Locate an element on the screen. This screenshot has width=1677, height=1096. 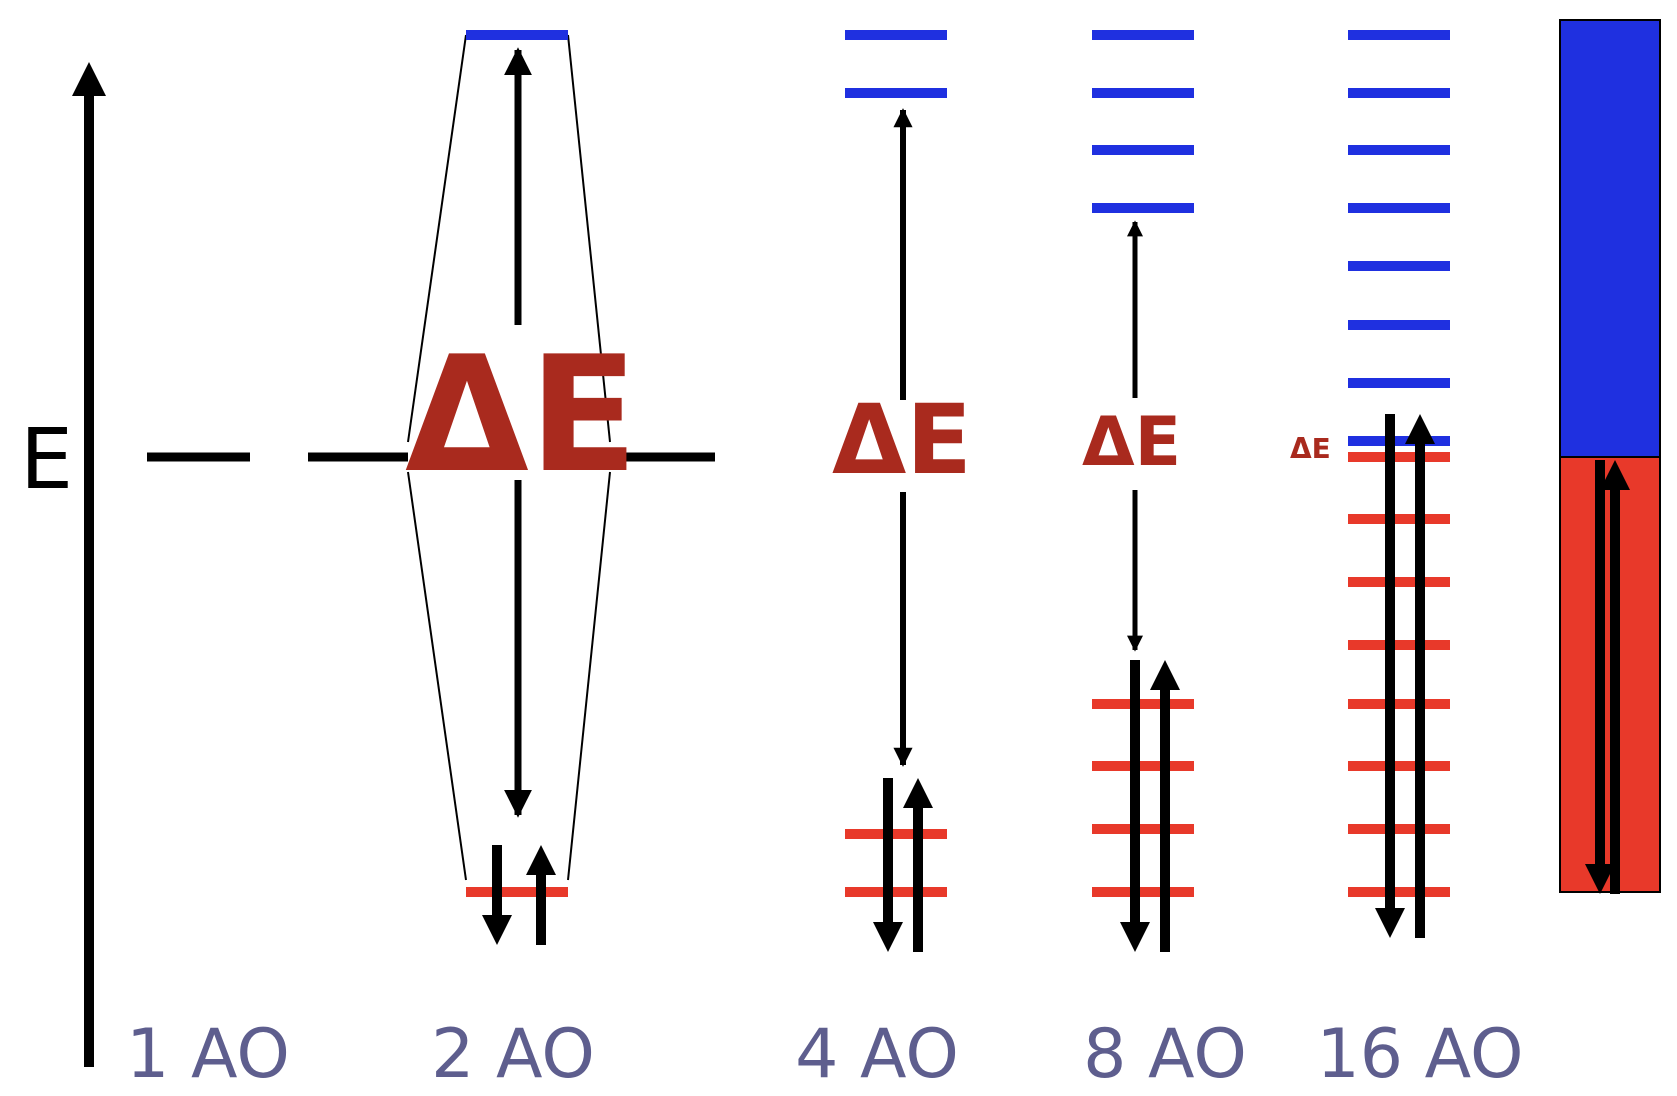
column-4ao: ΔE is located at coordinates (902, 463).